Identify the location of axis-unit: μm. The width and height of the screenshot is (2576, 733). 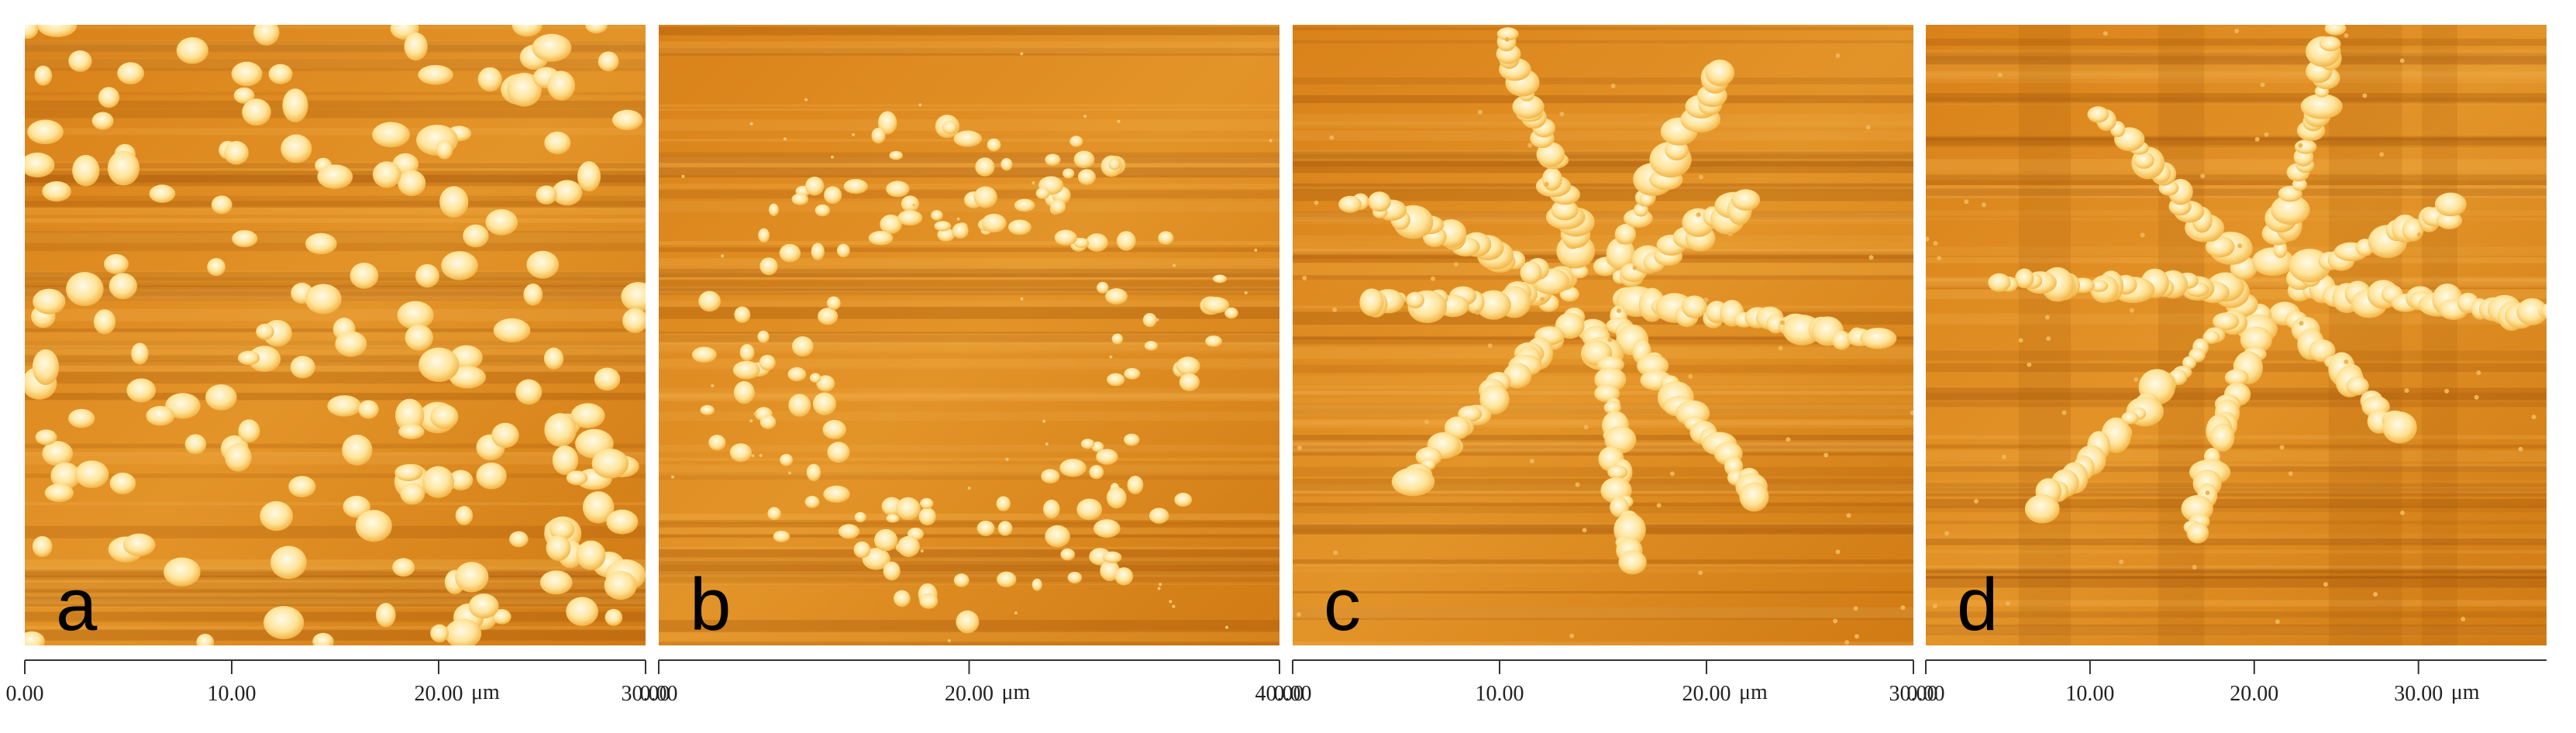
(2465, 692).